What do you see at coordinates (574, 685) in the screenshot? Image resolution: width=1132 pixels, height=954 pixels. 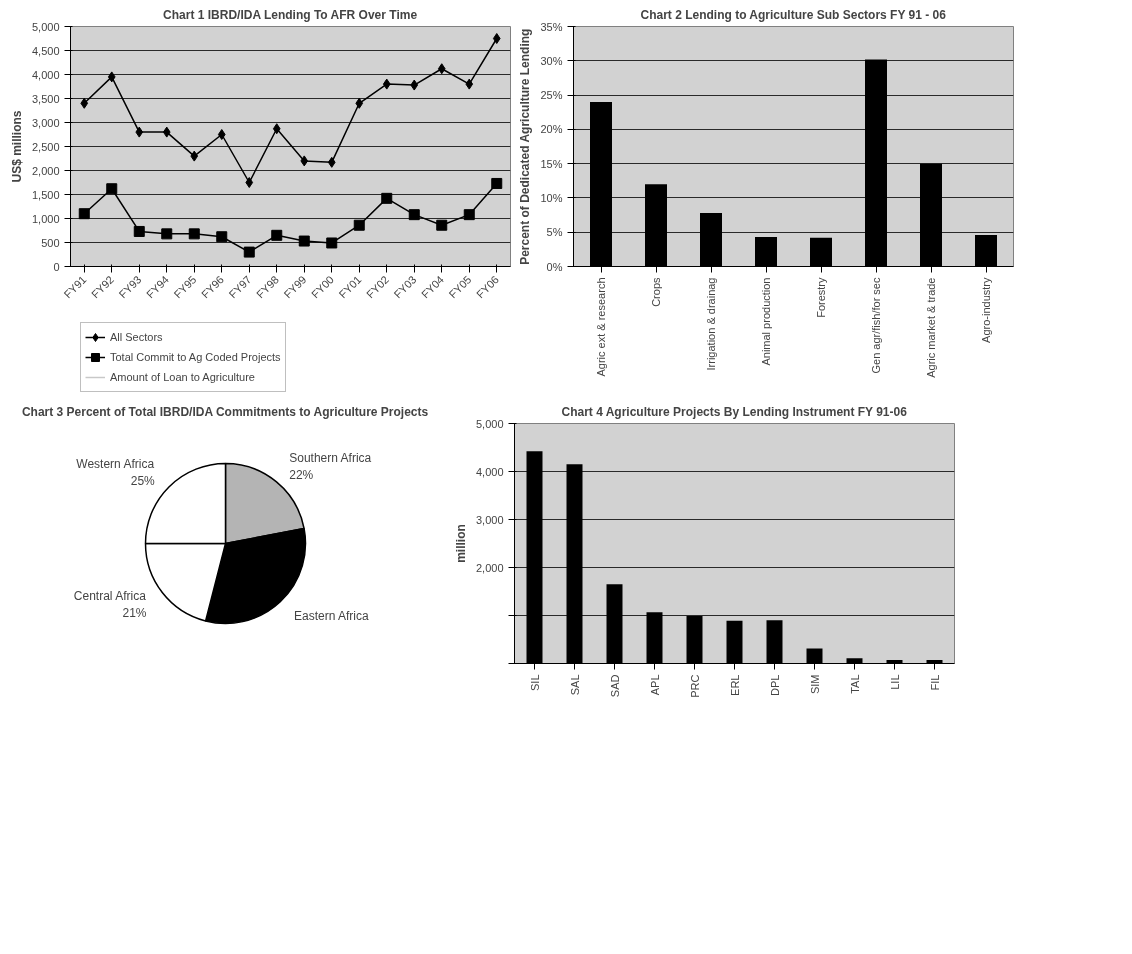 I see `x-tick-label: SAL` at bounding box center [574, 685].